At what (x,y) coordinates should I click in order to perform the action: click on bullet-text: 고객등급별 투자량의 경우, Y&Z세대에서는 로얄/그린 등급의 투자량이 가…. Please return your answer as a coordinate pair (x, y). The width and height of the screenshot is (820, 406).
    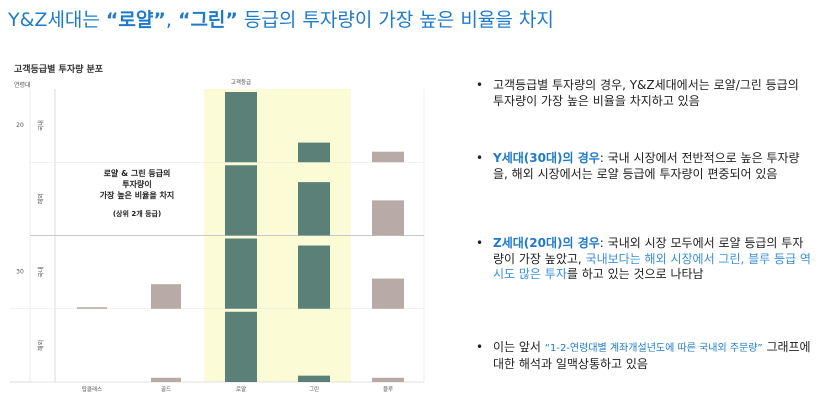
    Looking at the image, I should click on (646, 93).